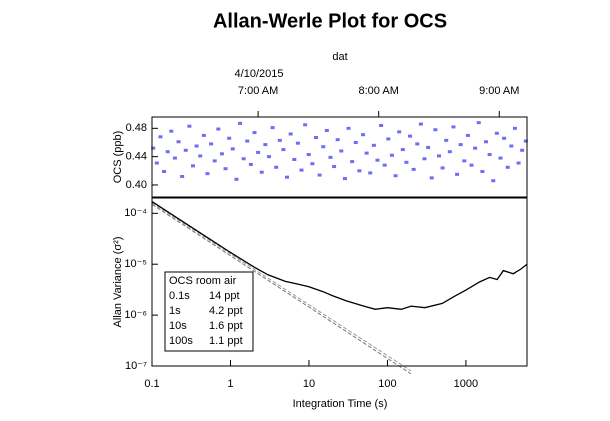 The width and height of the screenshot is (610, 421). I want to click on legend-cell: 10s, so click(178, 326).